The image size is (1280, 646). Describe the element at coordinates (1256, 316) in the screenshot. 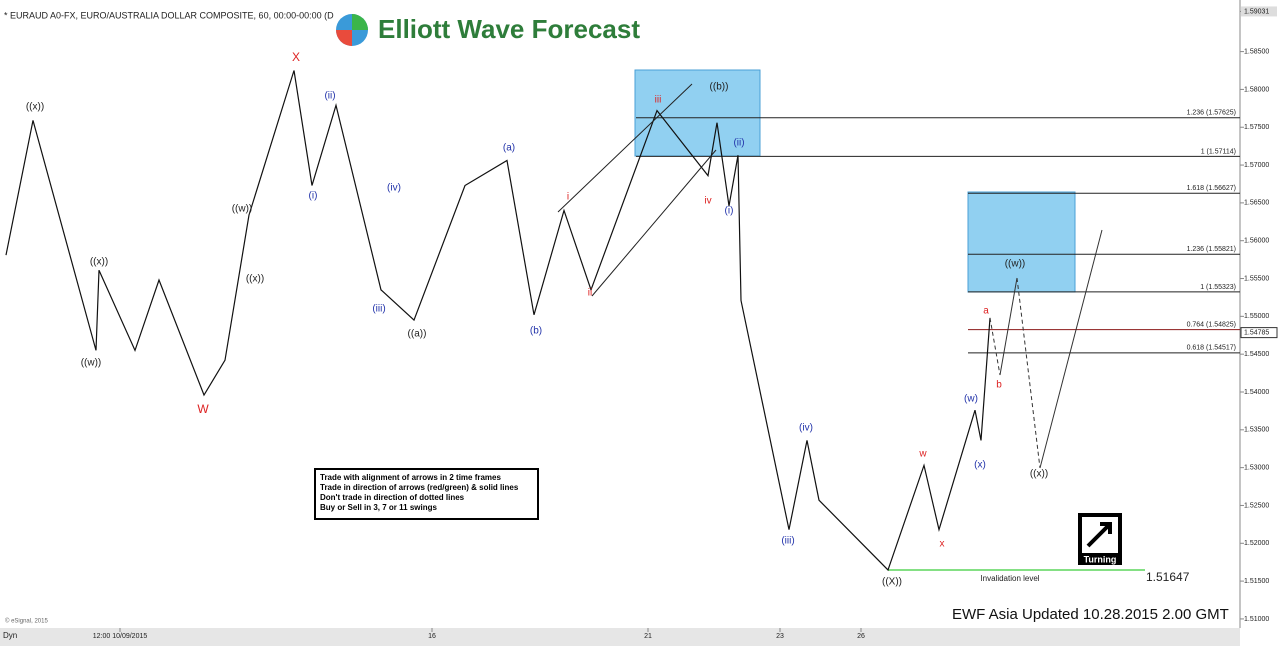

I see `y-tick-label: 1.55000` at that location.